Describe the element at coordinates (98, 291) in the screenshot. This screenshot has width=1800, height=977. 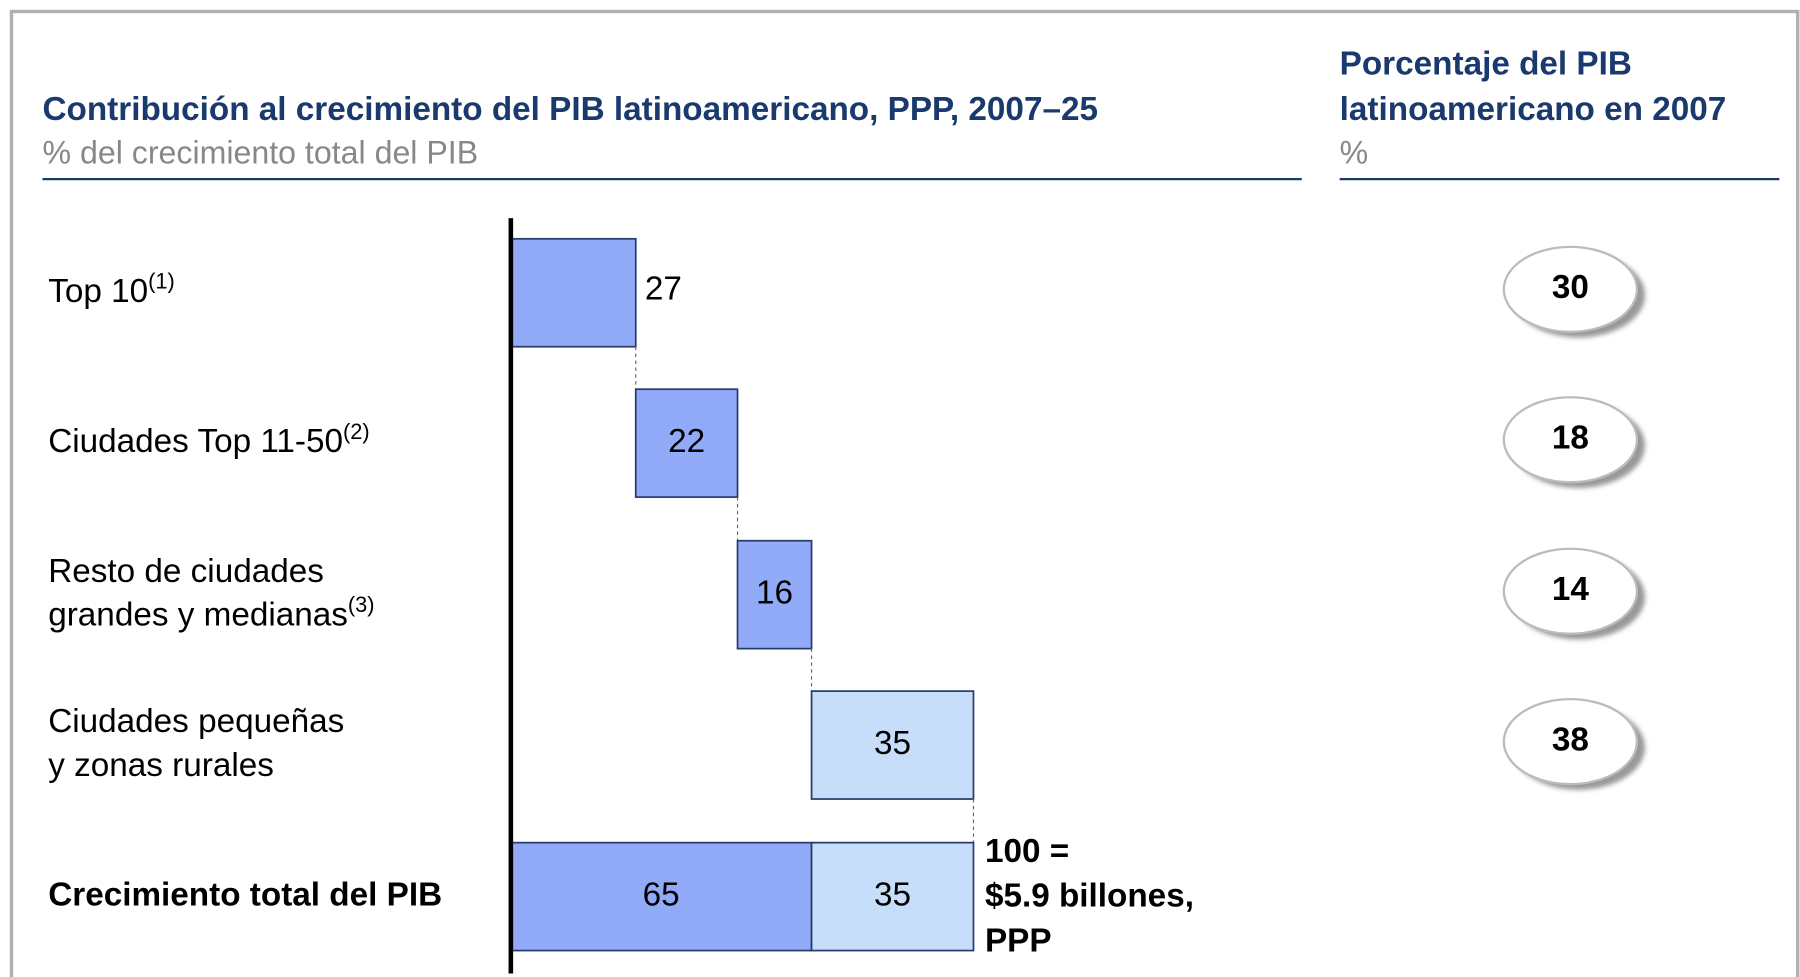
I see `category-text: Top 10` at that location.